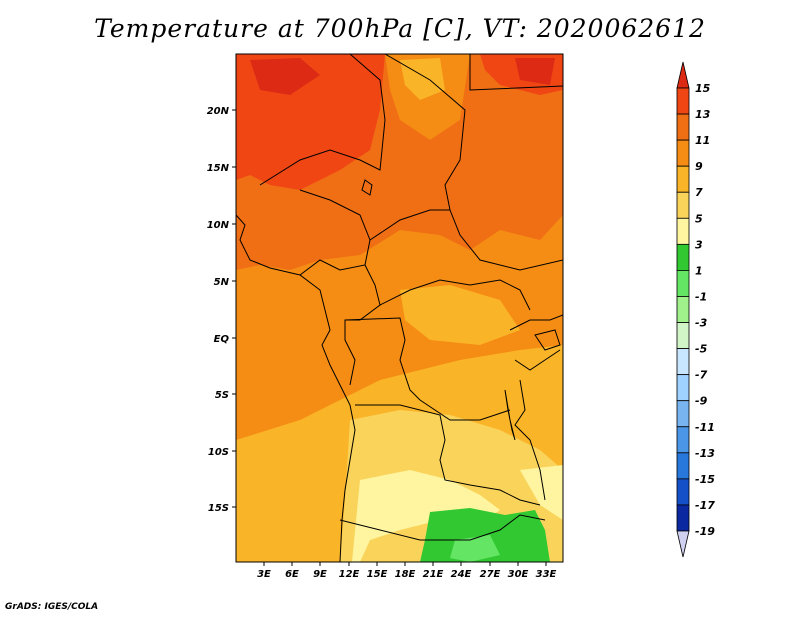  What do you see at coordinates (547, 340) in the screenshot?
I see `lake-victoria` at bounding box center [547, 340].